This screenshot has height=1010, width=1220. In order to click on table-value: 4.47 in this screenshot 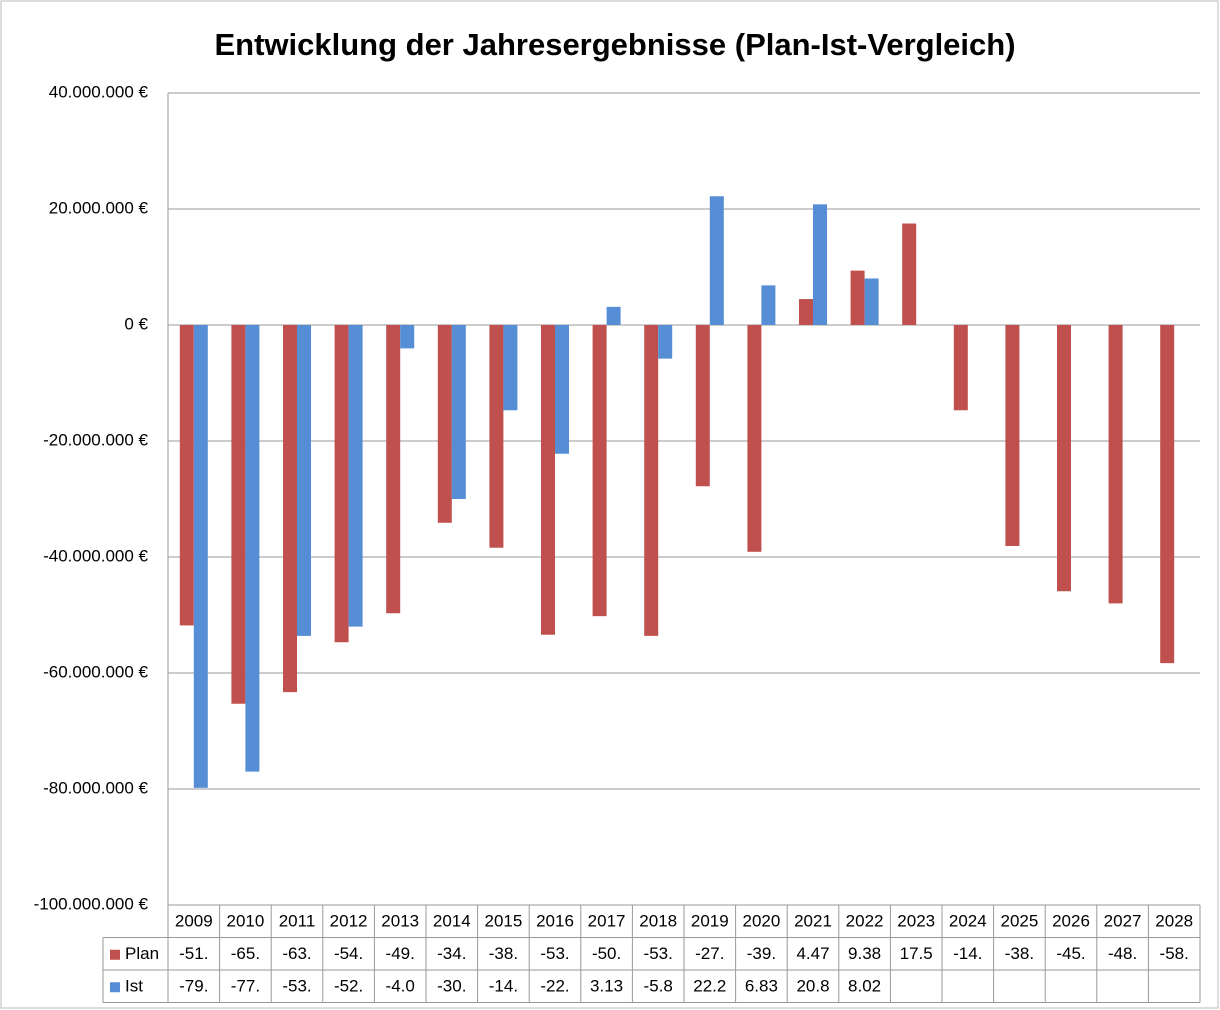, I will do `click(812, 953)`.